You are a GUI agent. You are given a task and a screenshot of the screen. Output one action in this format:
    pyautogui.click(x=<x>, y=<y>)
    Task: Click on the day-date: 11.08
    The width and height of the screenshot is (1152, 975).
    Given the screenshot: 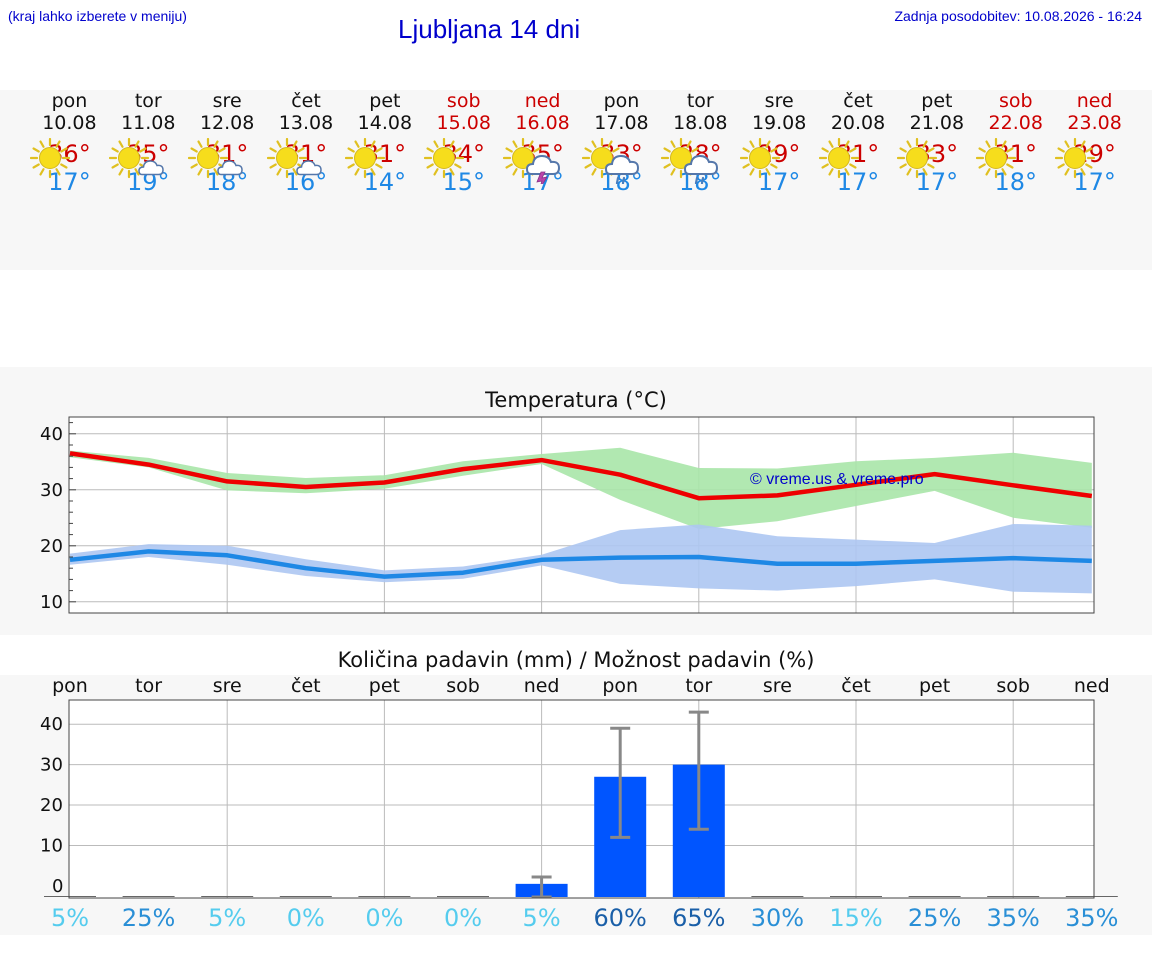 What is the action you would take?
    pyautogui.click(x=148, y=123)
    